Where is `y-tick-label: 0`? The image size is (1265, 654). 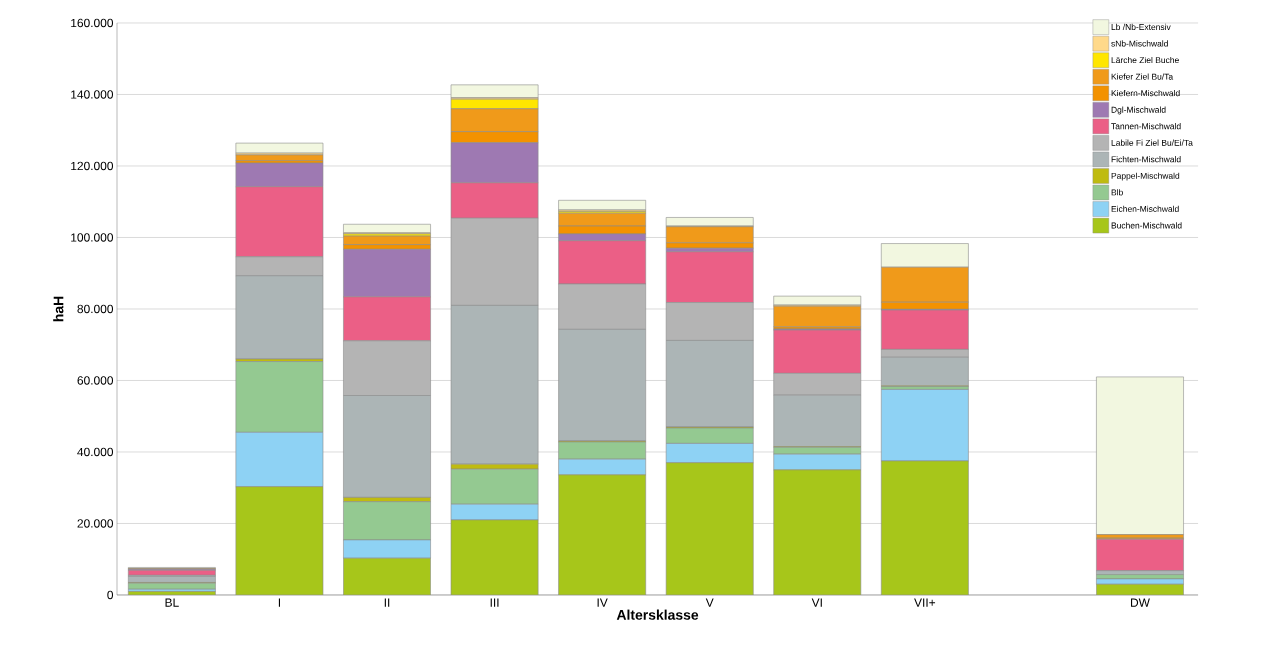 y-tick-label: 0 is located at coordinates (110, 595).